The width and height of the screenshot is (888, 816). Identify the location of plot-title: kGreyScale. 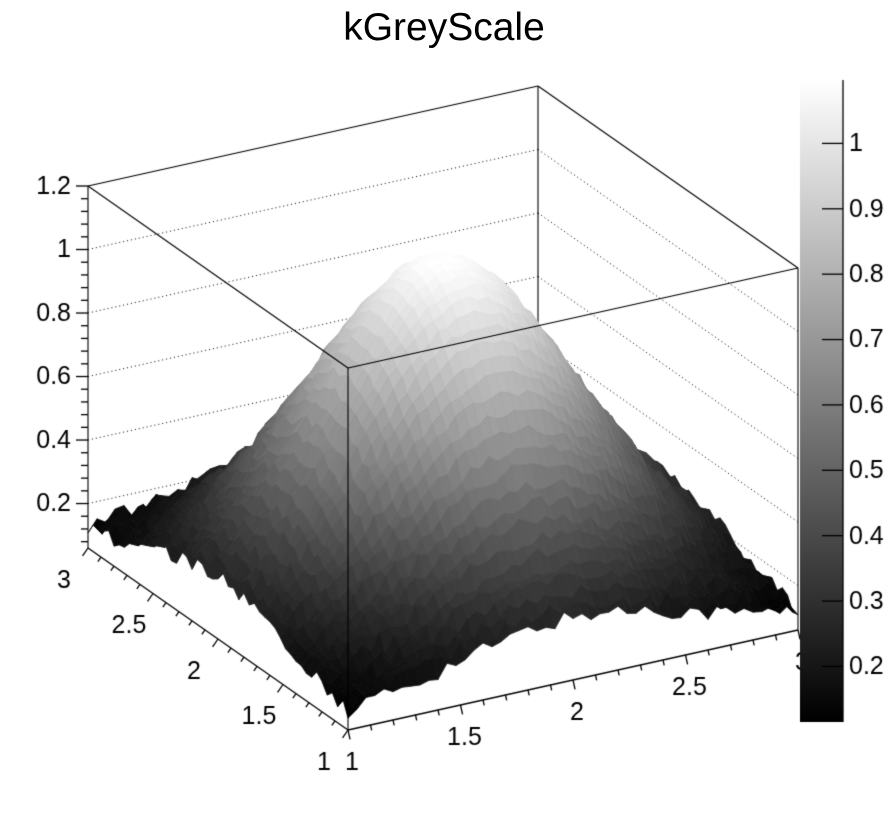
(444, 27).